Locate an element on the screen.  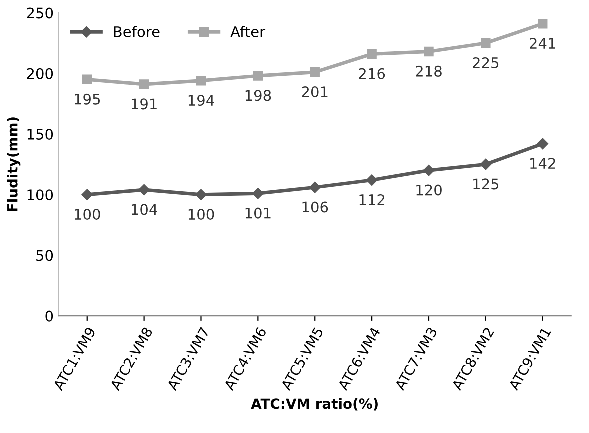
data-label: 120 is located at coordinates (429, 190).